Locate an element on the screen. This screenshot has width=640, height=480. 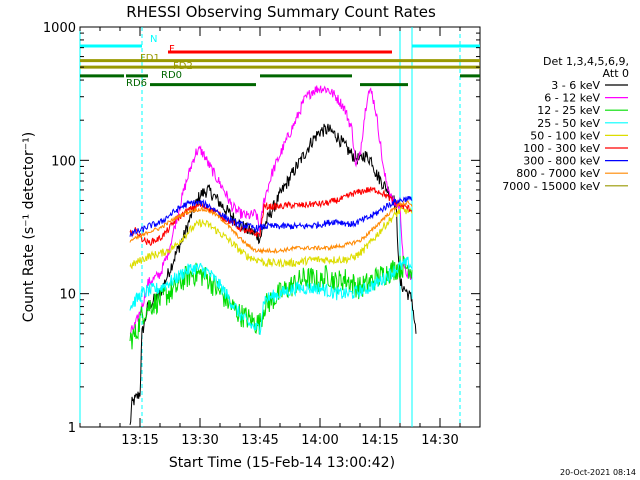
legend-label-5: 100 - 300 keV is located at coordinates (561, 148).